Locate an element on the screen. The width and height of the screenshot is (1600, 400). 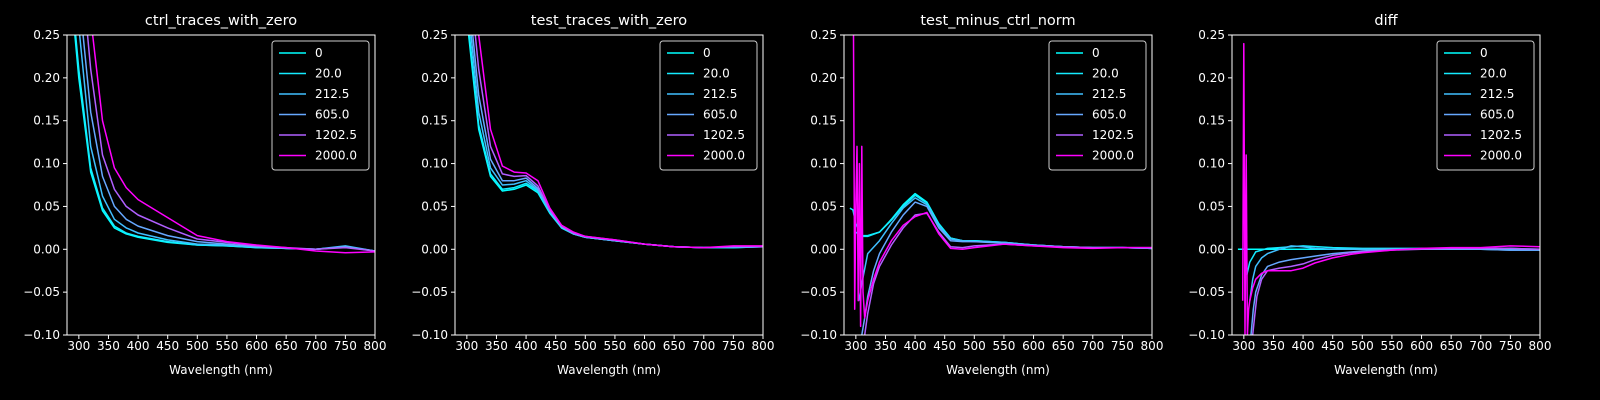
series-line-1202.5 is located at coordinates (1395, 291).